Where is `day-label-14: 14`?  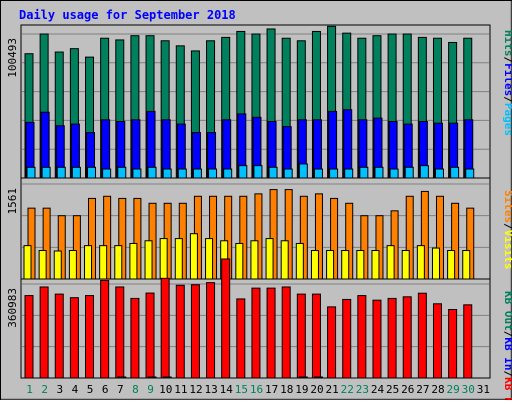
day-label-14: 14 is located at coordinates (227, 389).